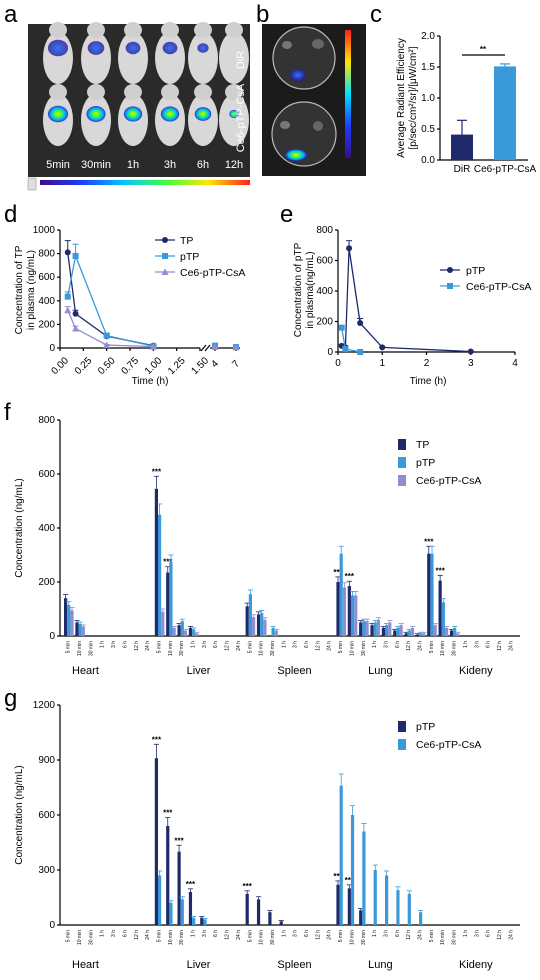 Image resolution: width=540 pixels, height=980 pixels. Describe the element at coordinates (262, 14) in the screenshot. I see `panel-letter-b: b` at that location.